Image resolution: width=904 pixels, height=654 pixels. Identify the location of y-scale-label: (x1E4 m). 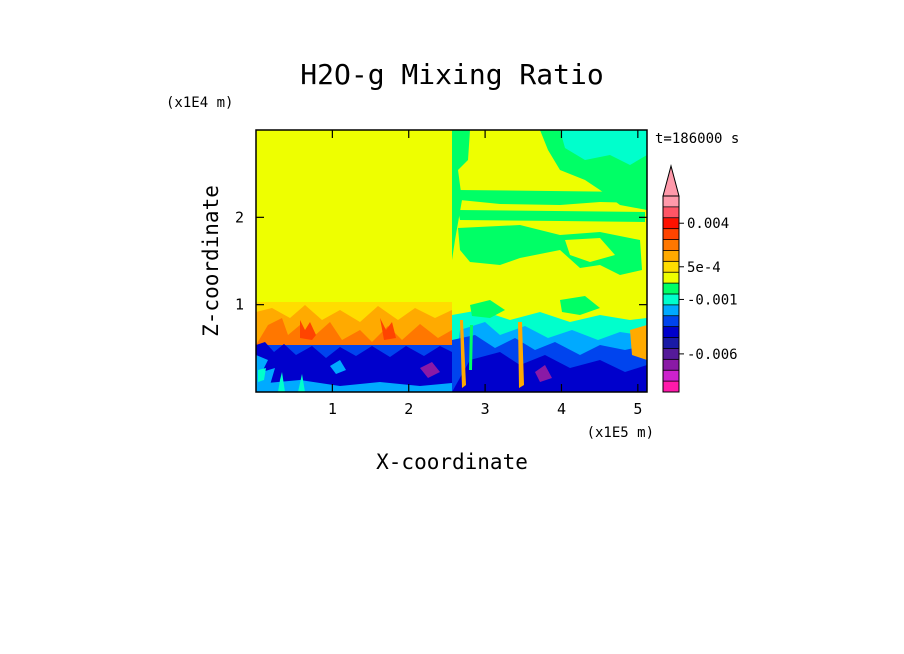
(199, 103).